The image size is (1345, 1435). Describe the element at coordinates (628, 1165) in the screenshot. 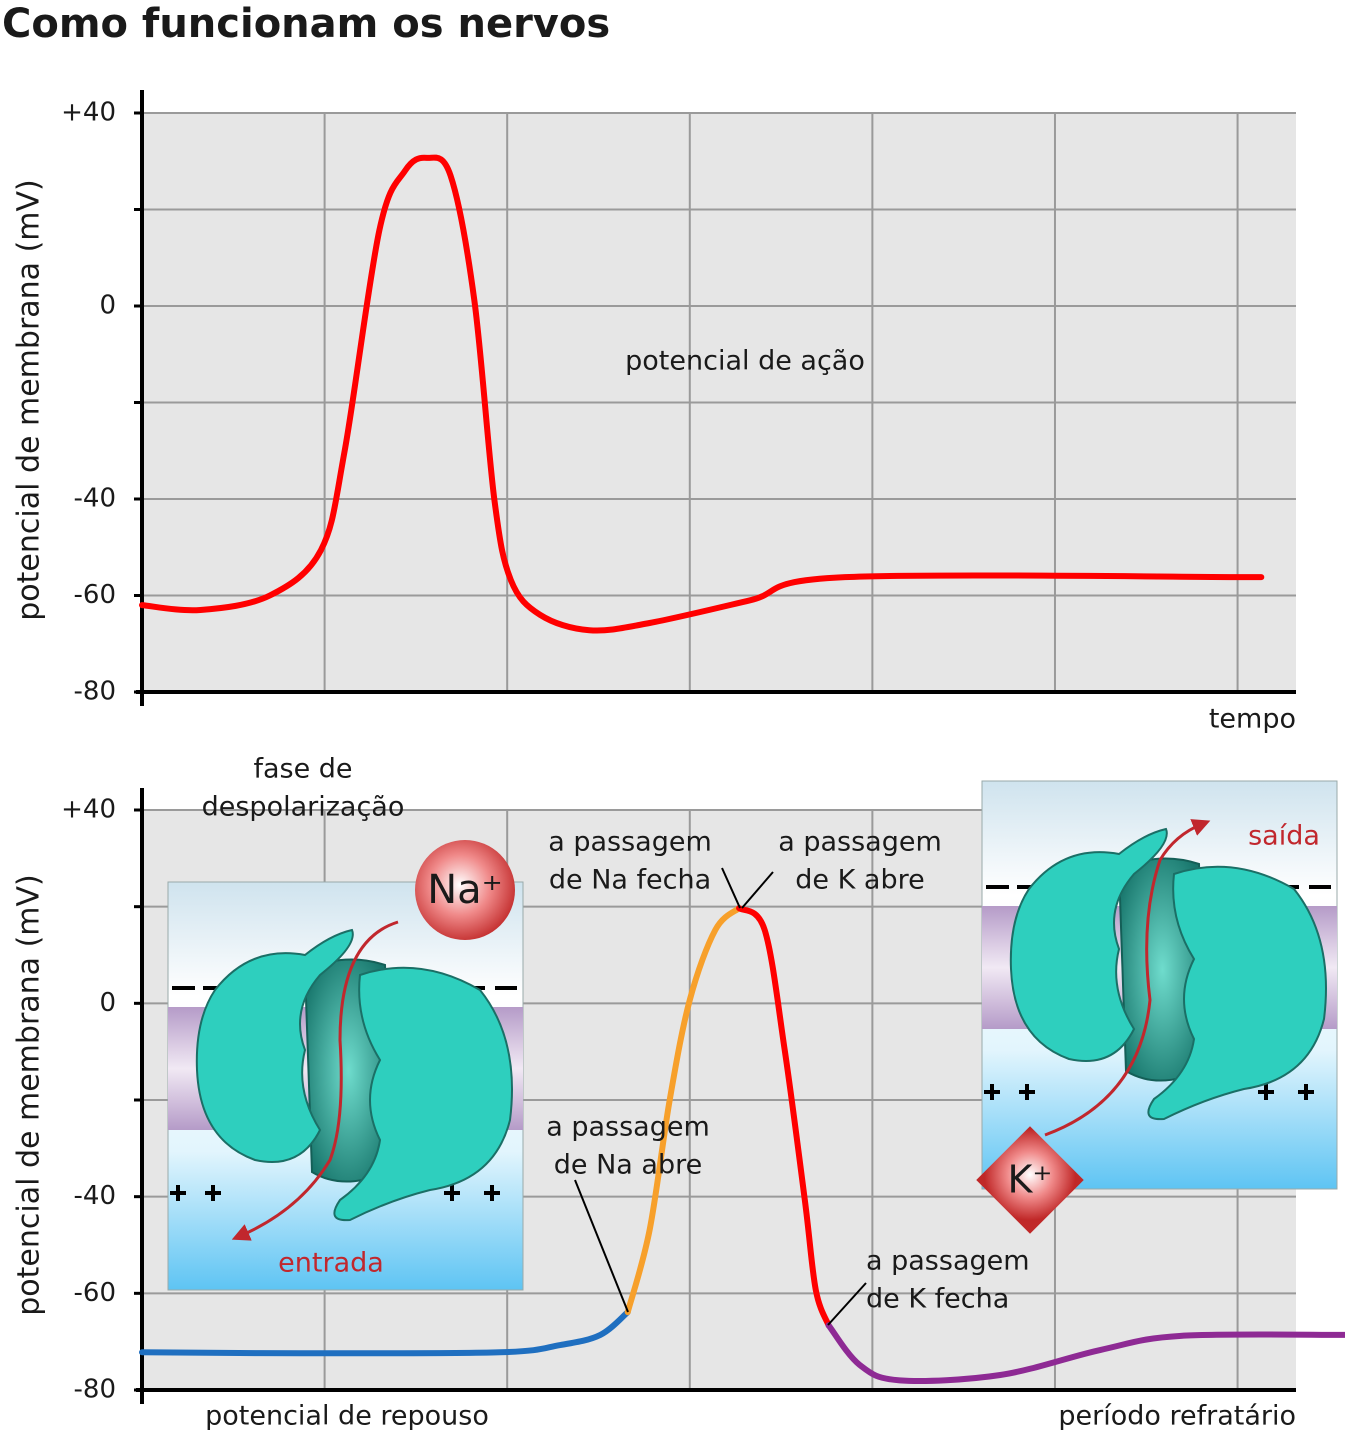

I see `annotation: de Na abre` at that location.